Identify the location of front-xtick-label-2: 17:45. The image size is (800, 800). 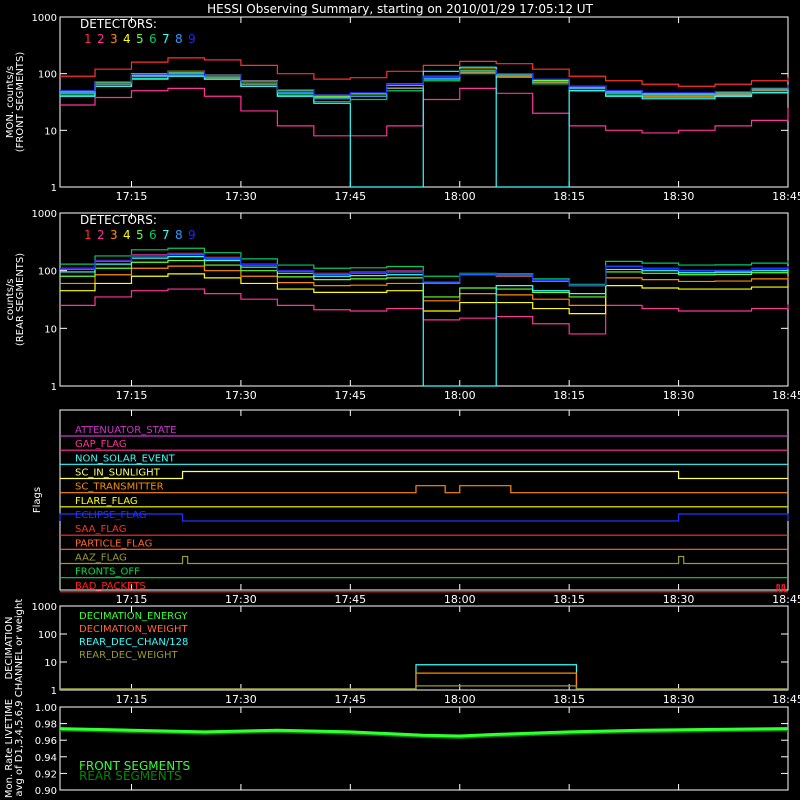
(350, 196).